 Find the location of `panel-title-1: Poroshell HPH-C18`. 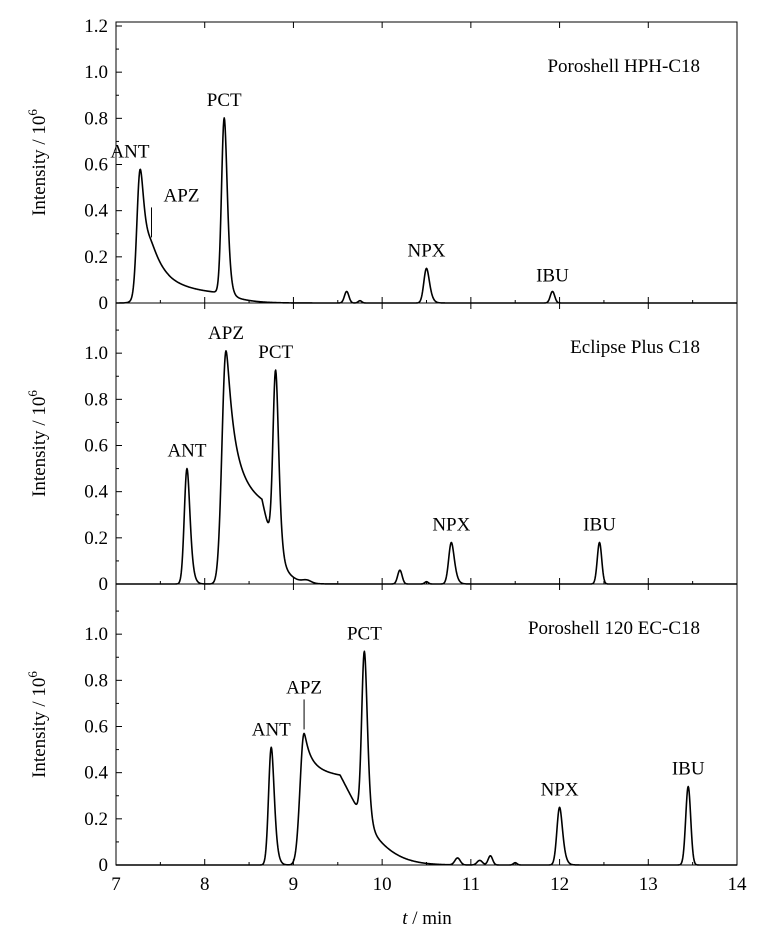

panel-title-1: Poroshell HPH-C18 is located at coordinates (623, 66).